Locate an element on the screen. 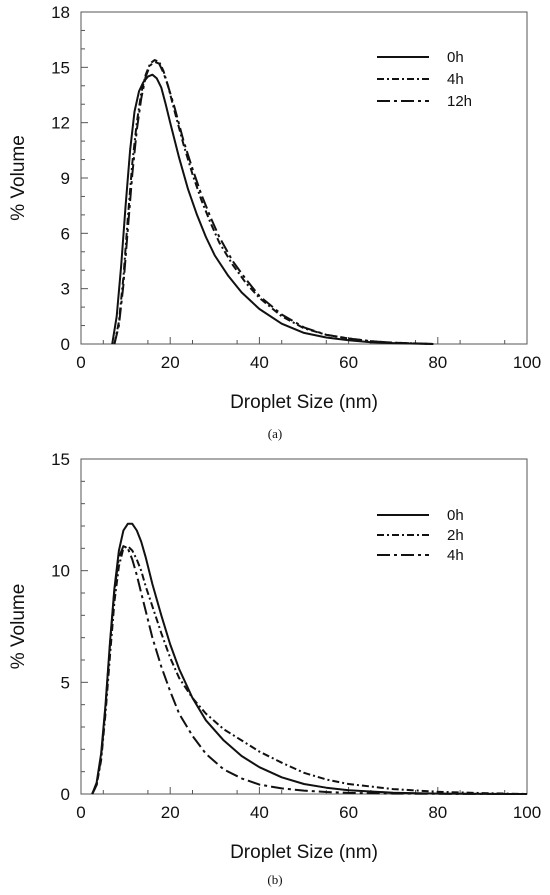 The image size is (550, 895). legend-label: 2h is located at coordinates (455, 535).